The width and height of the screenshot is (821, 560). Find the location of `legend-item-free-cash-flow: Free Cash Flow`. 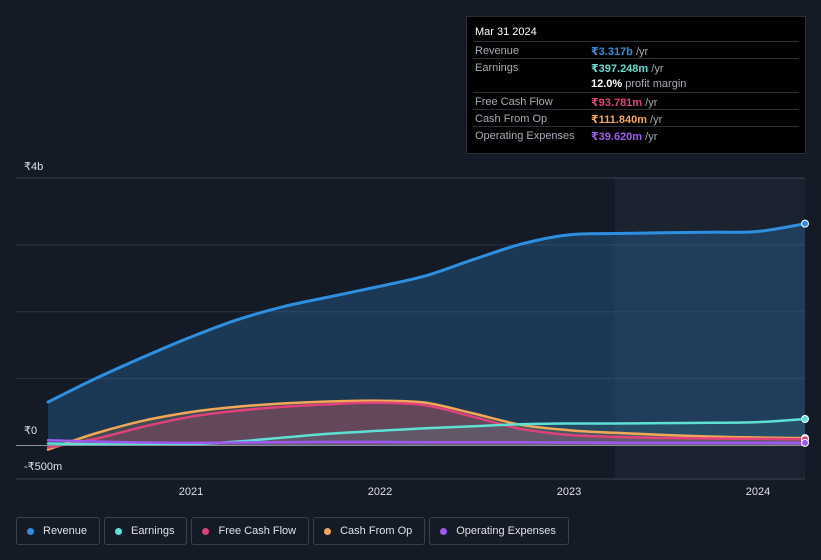

legend-item-free-cash-flow: Free Cash Flow is located at coordinates (250, 531).